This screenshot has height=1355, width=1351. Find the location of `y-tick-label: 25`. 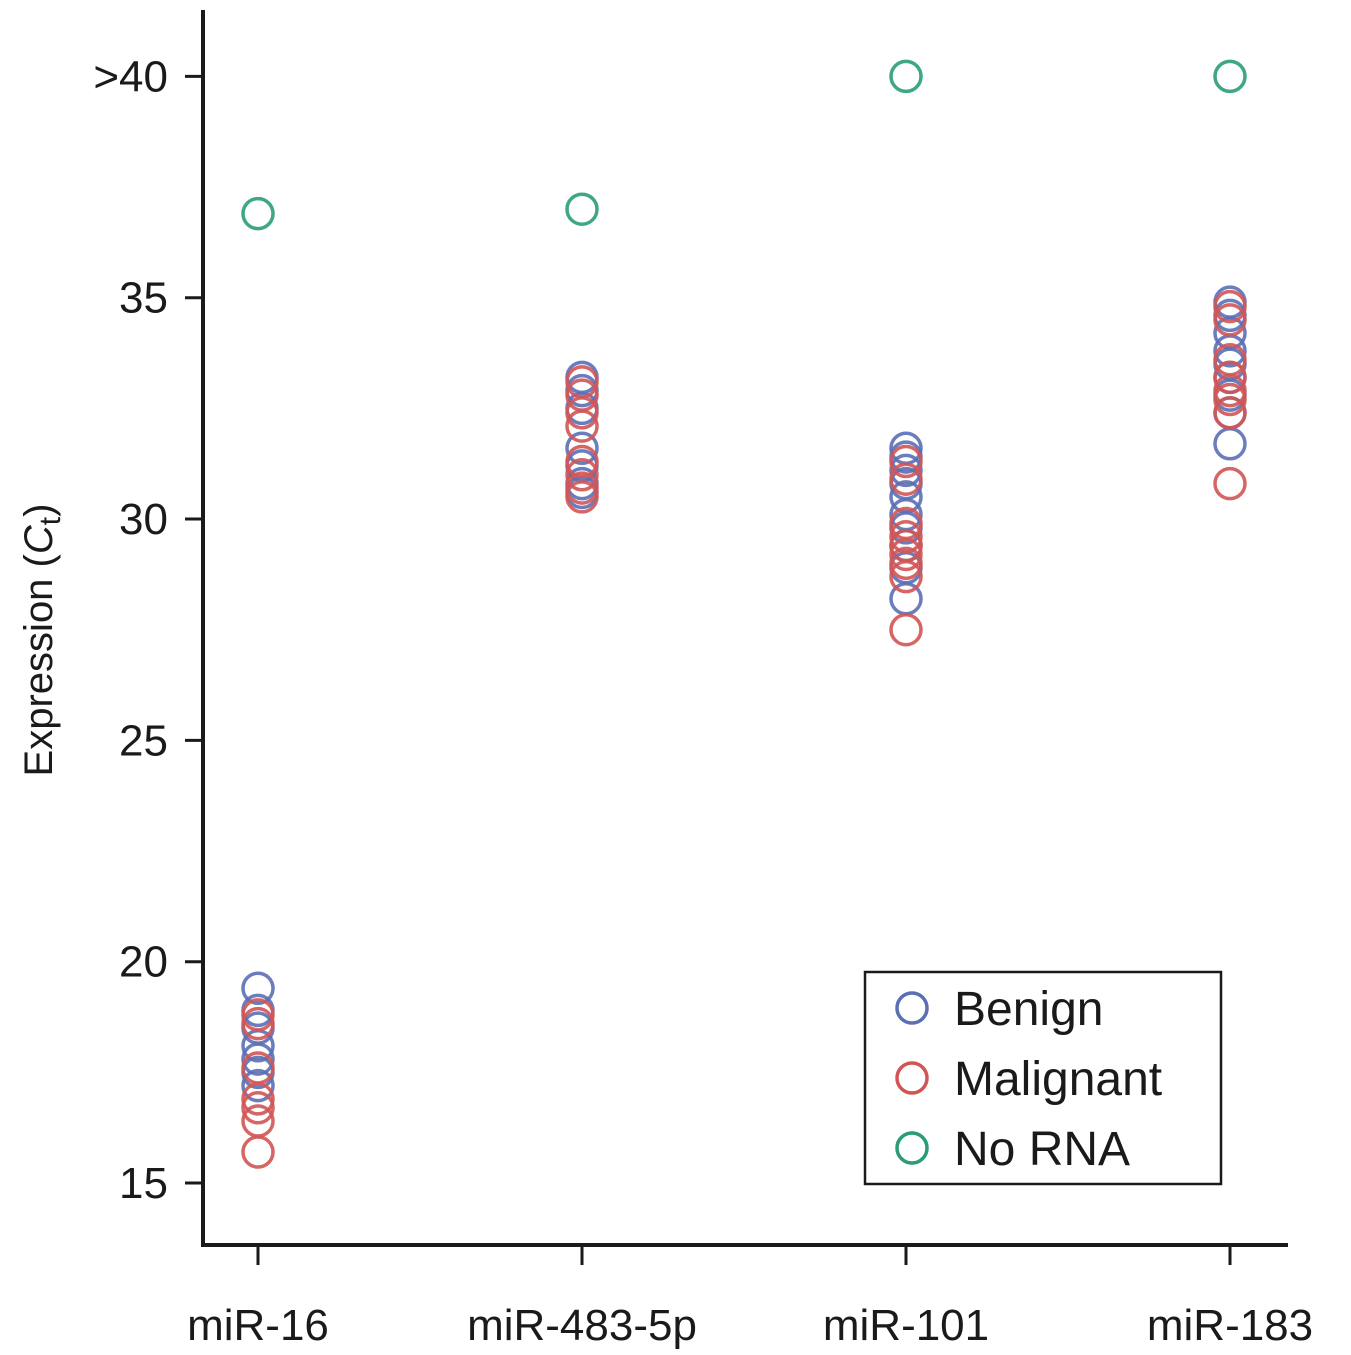

y-tick-label: 25 is located at coordinates (143, 740).